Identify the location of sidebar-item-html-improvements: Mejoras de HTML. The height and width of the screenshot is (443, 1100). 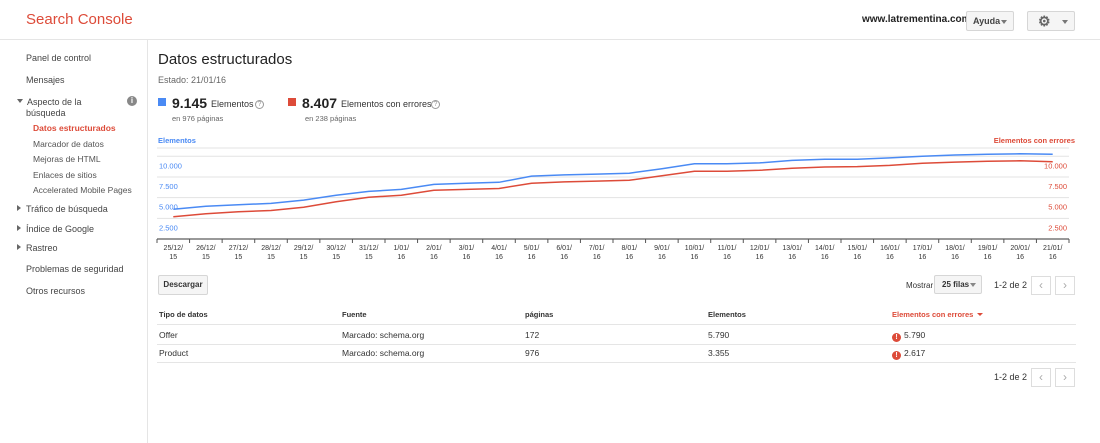
(67, 159).